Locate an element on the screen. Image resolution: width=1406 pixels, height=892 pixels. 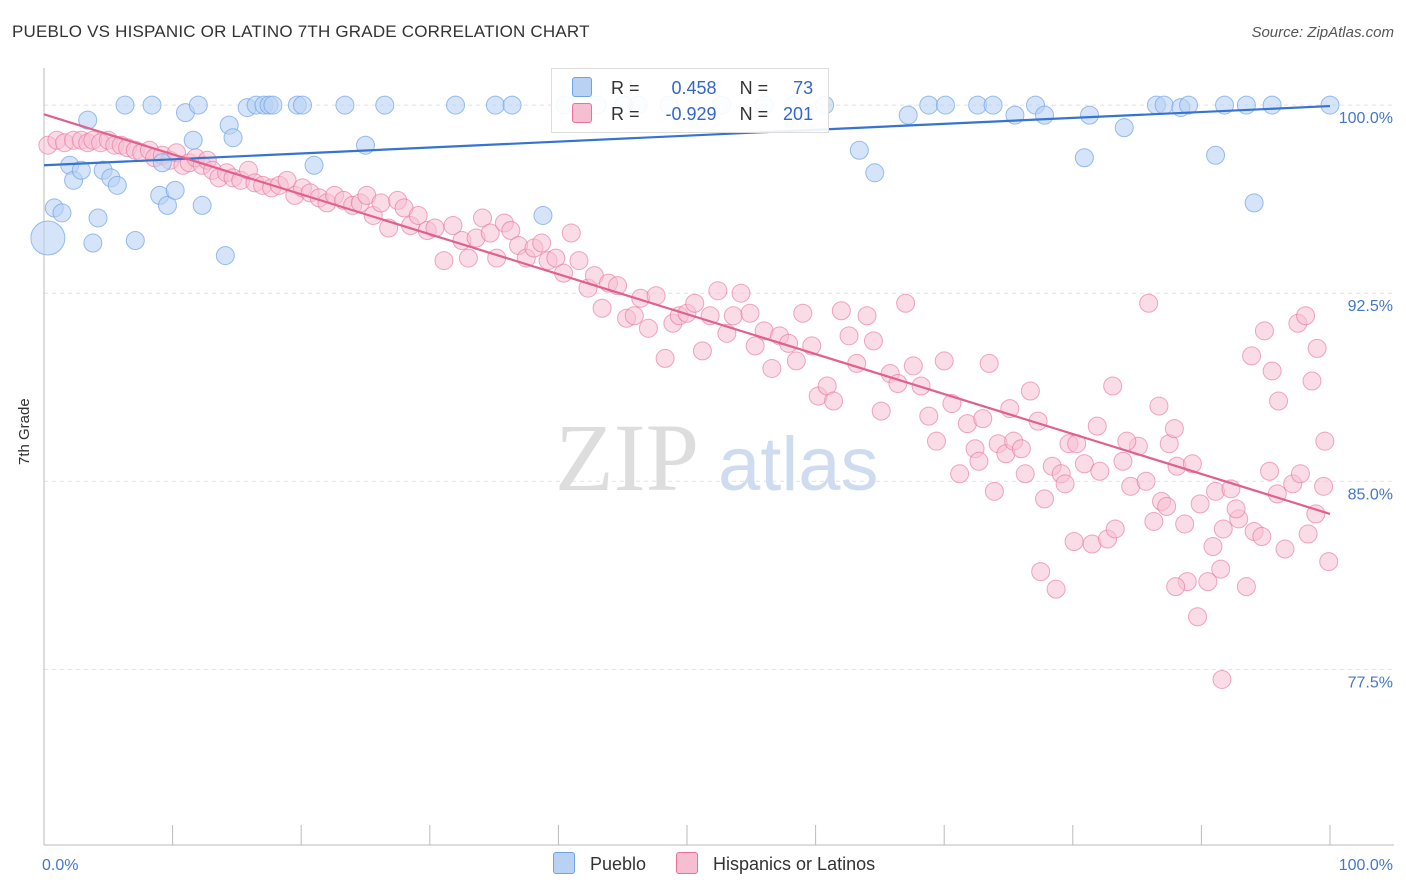
legend-r-value-hispanic: -0.929 is located at coordinates (691, 114).